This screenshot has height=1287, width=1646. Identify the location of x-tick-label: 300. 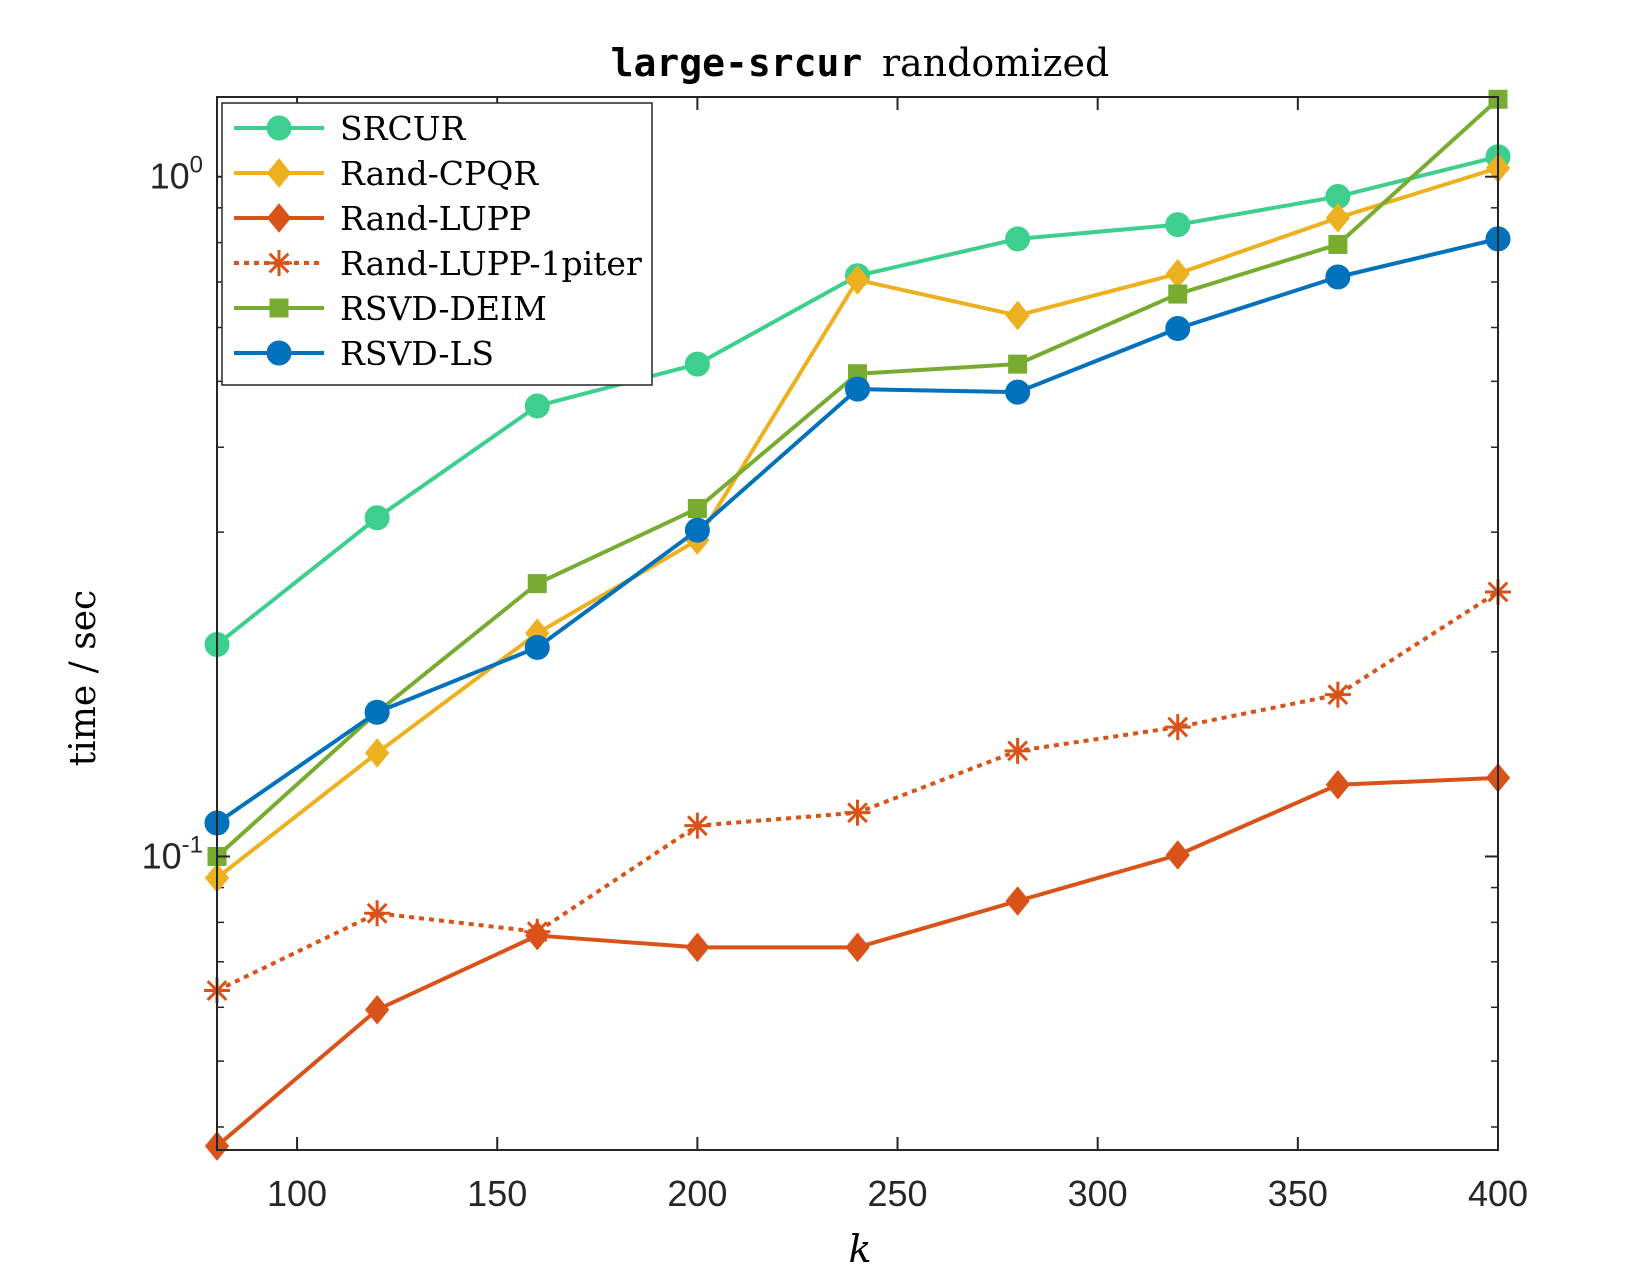
(1098, 1193).